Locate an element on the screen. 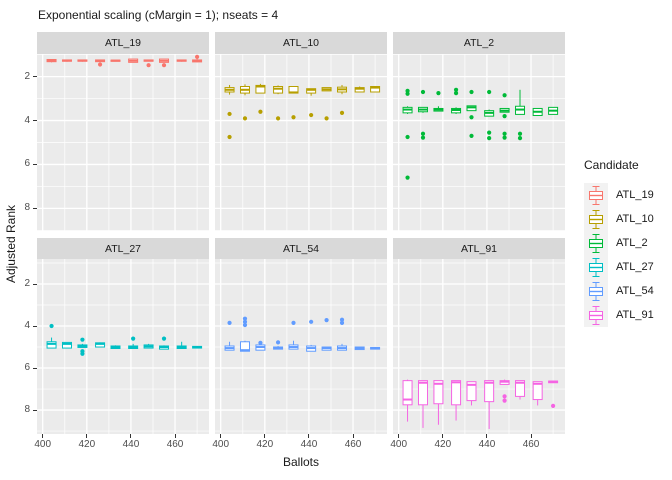 Image resolution: width=672 pixels, height=480 pixels. facet-strip-ATL_10: ATL_10 is located at coordinates (301, 43).